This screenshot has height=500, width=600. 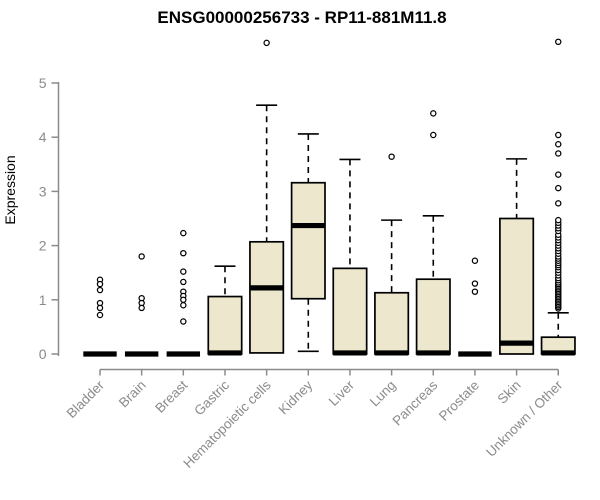 What do you see at coordinates (342, 393) in the screenshot?
I see `x-tick-label-liver: Liver` at bounding box center [342, 393].